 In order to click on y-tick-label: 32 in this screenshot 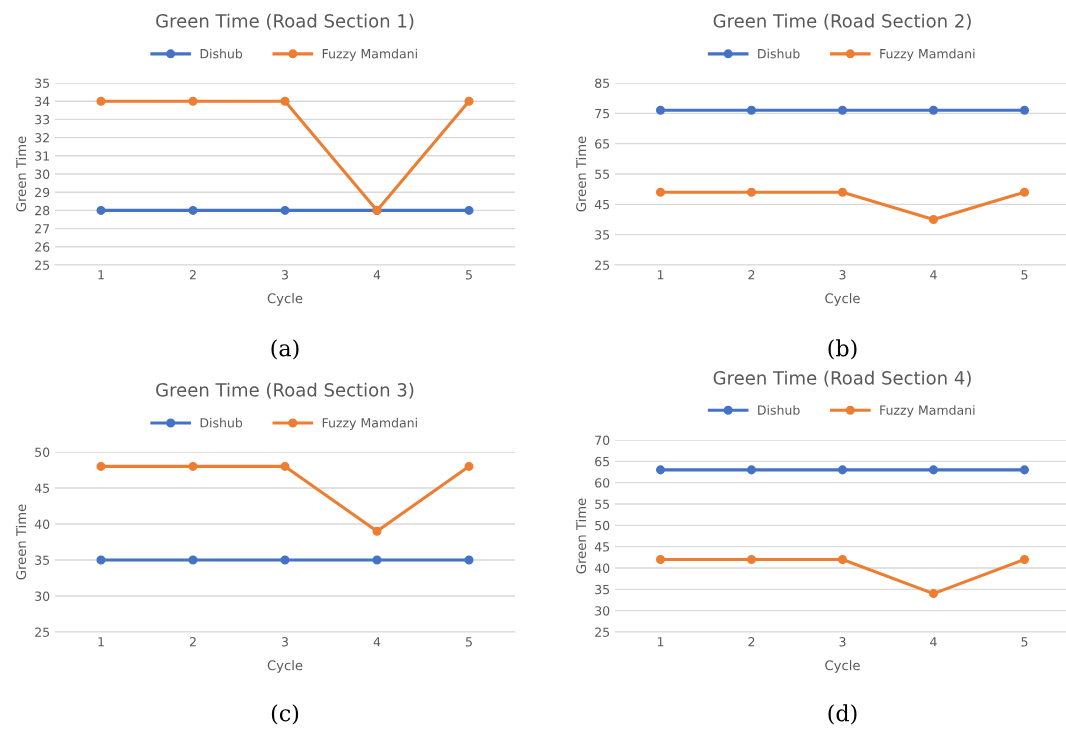, I will do `click(42, 138)`.